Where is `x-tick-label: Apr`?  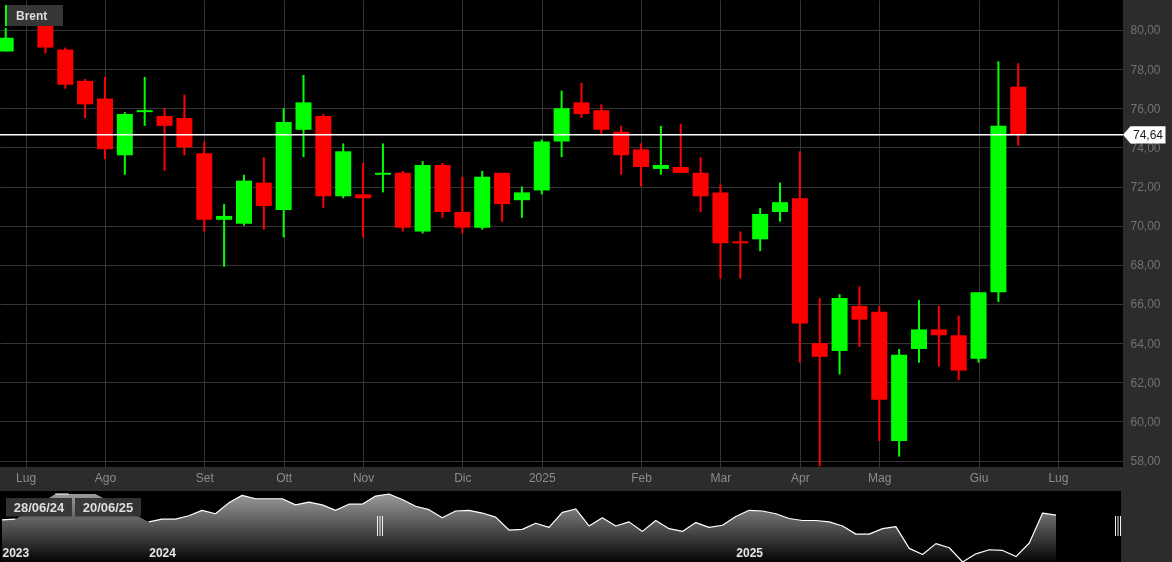 x-tick-label: Apr is located at coordinates (800, 477).